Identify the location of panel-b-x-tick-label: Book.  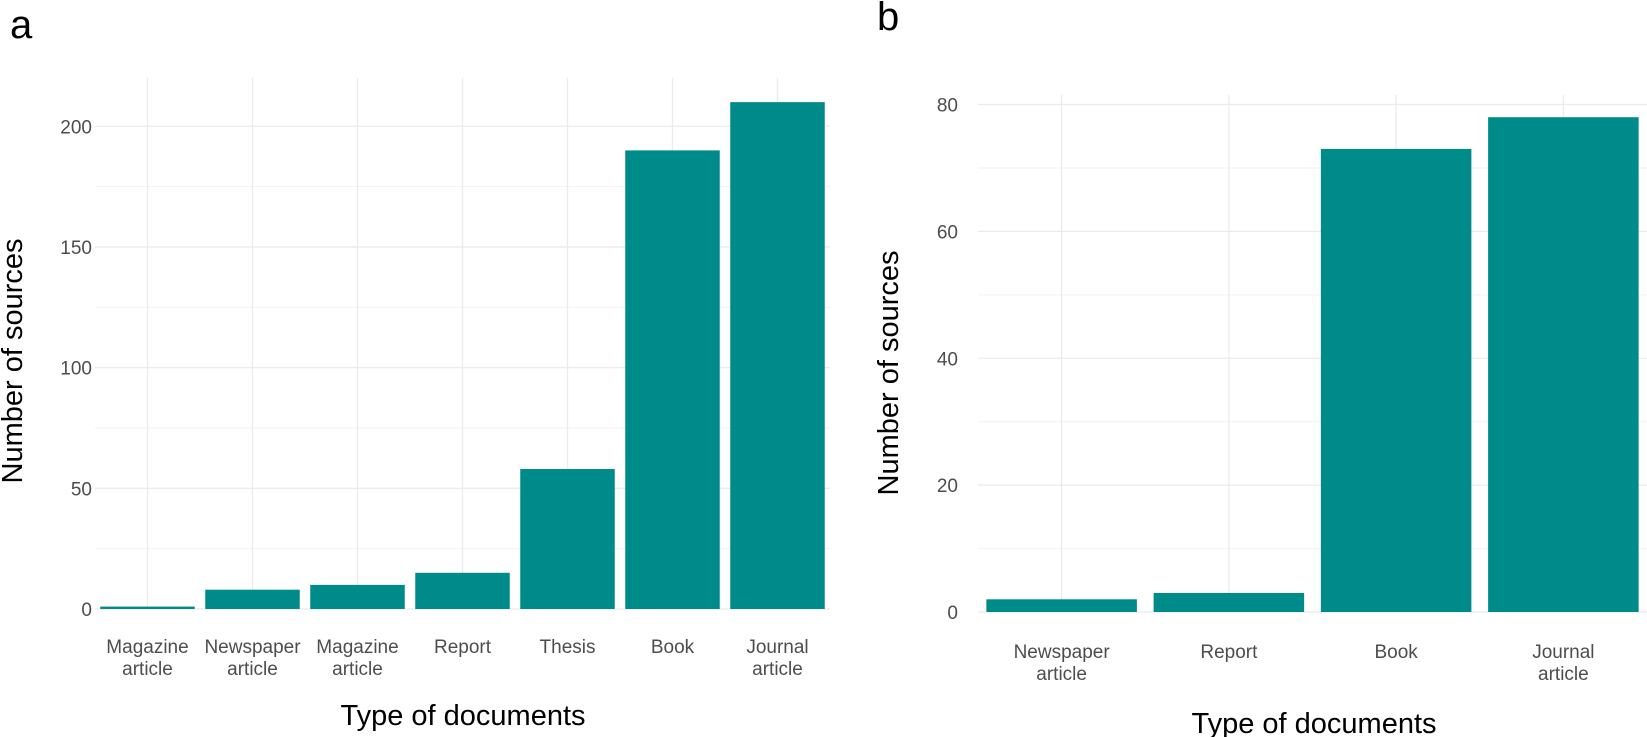
(1396, 652).